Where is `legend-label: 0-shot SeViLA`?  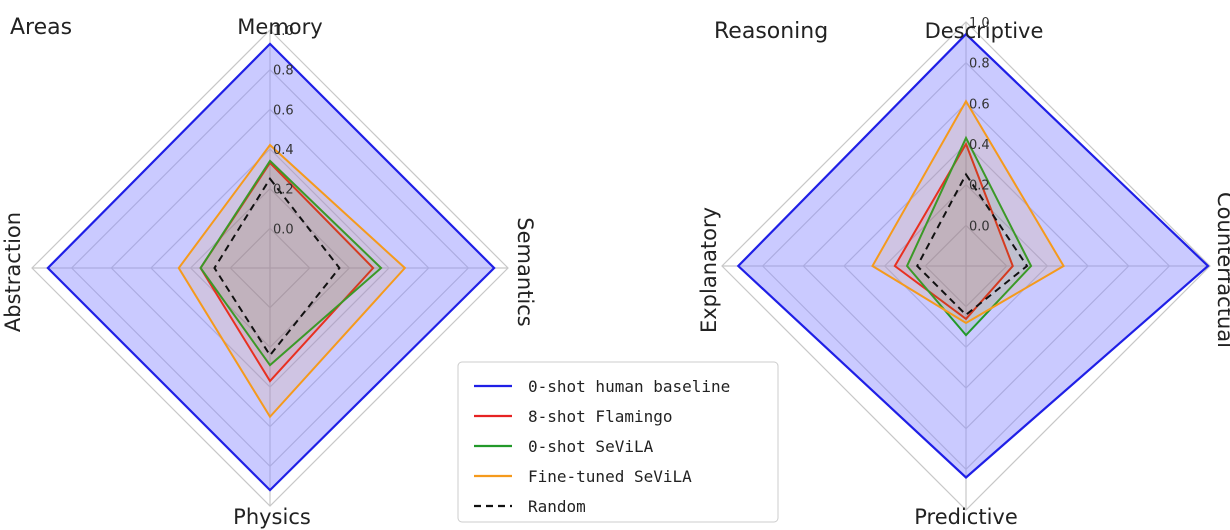 legend-label: 0-shot SeViLA is located at coordinates (591, 446).